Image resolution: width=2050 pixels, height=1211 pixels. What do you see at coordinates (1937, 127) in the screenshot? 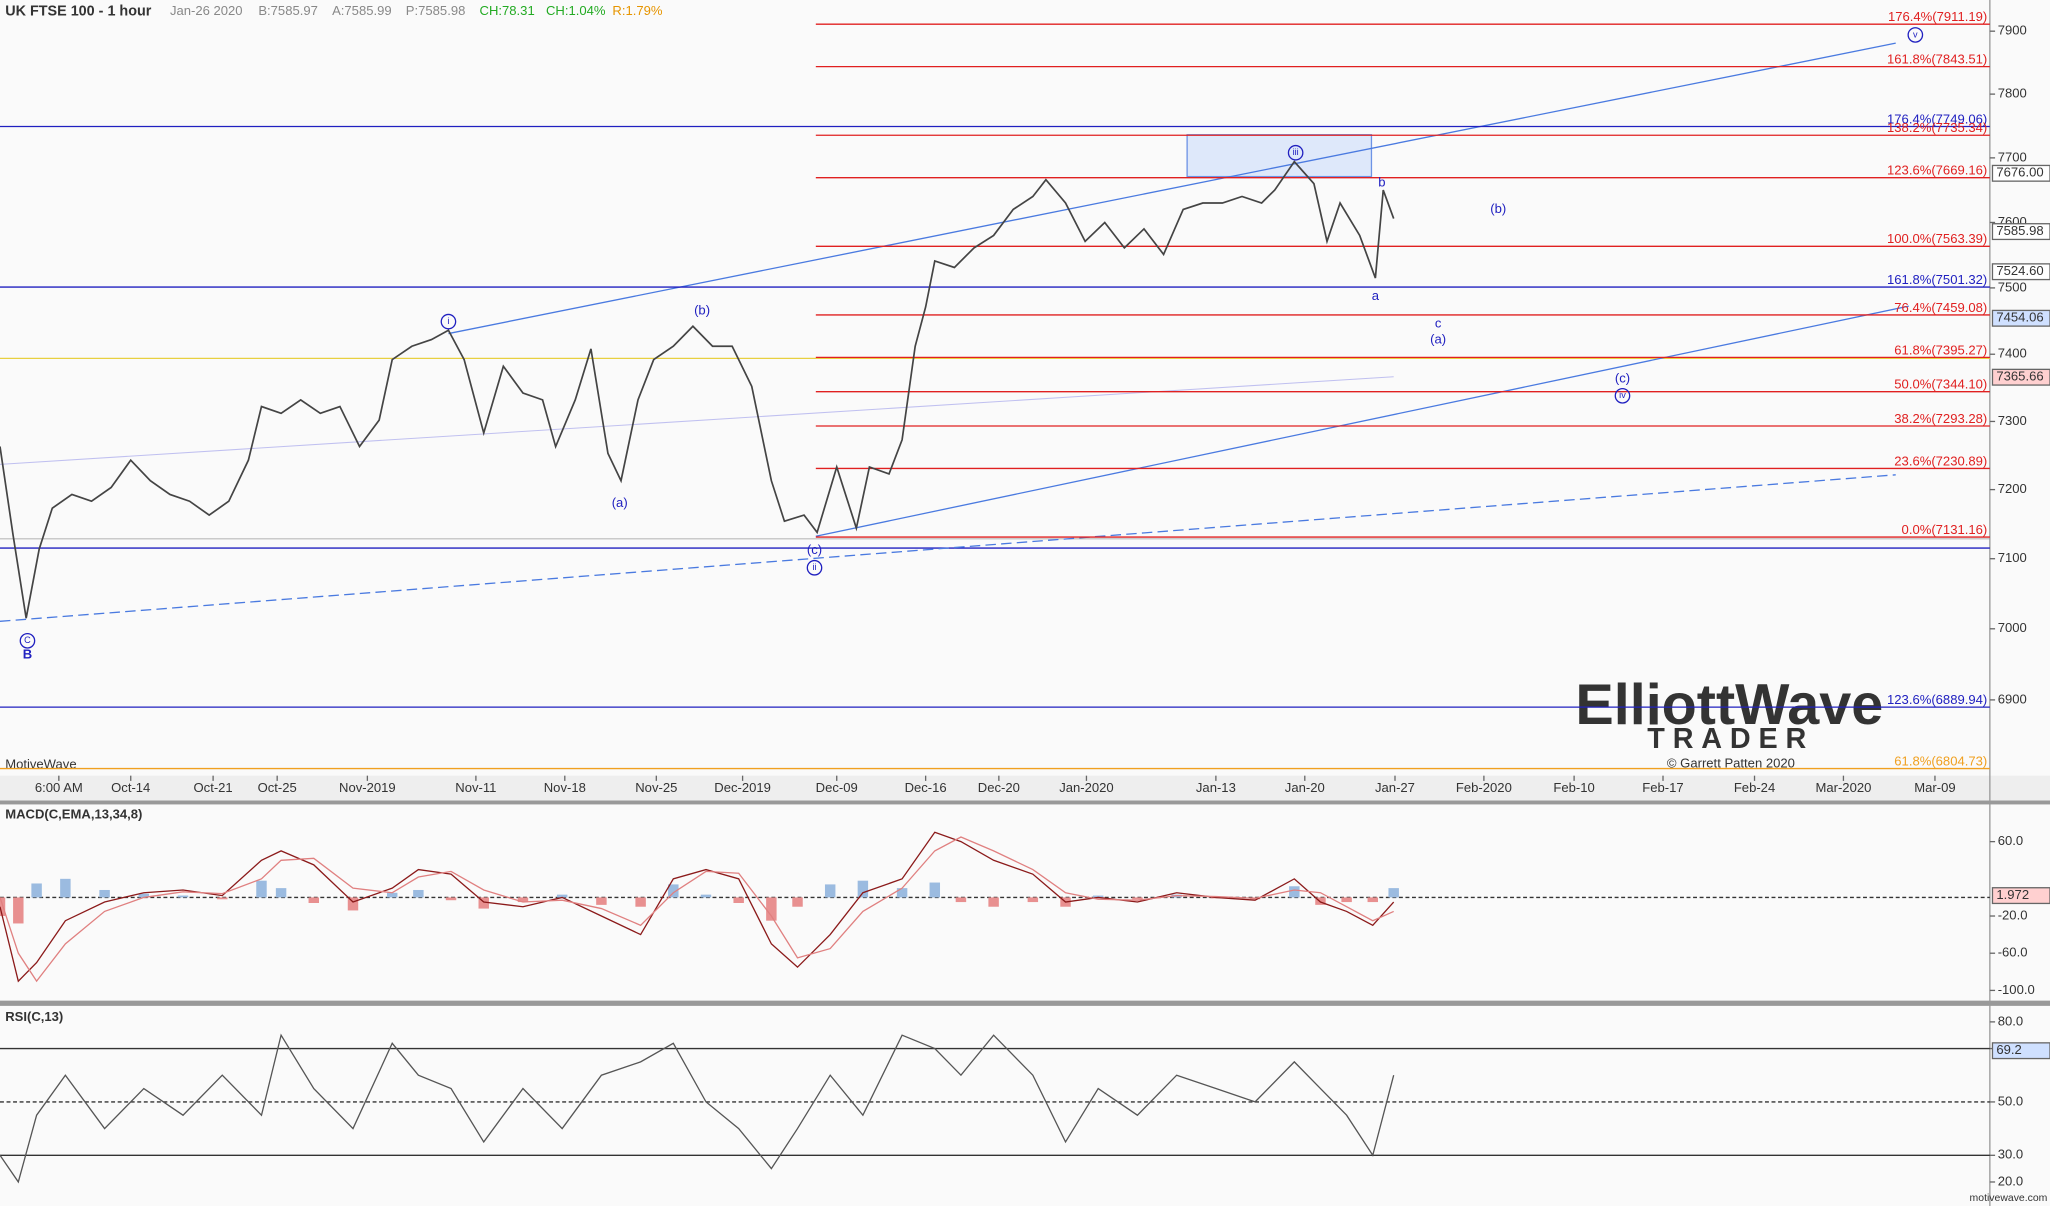
I see `fib-label: 138.2%(7735.34)` at bounding box center [1937, 127].